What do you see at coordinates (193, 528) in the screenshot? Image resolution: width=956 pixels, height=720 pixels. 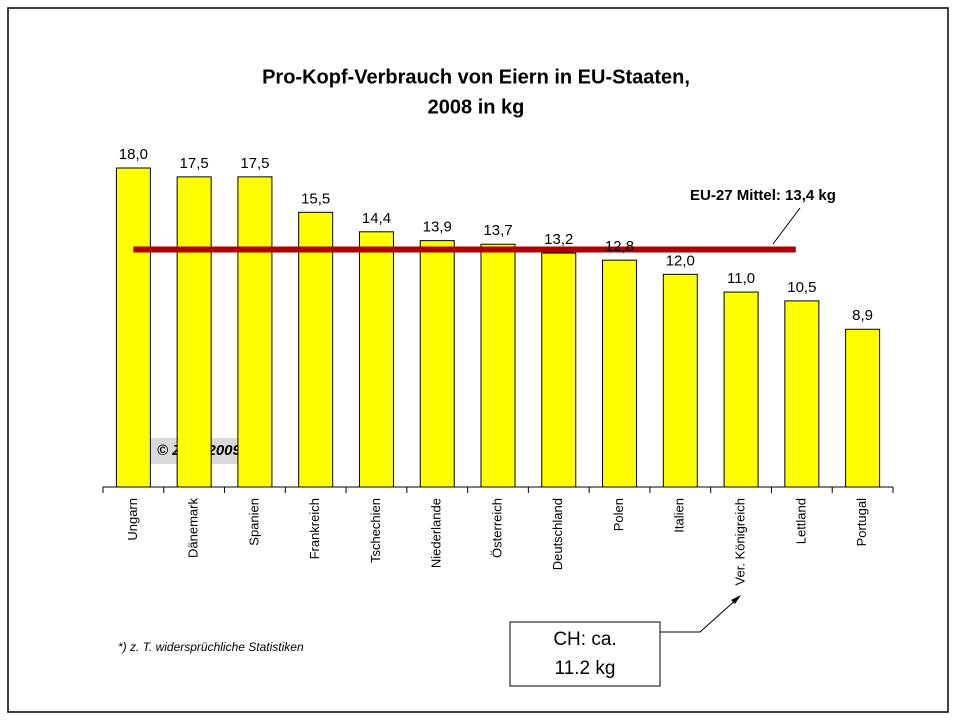 I see `x-tick-label: Dänemark` at bounding box center [193, 528].